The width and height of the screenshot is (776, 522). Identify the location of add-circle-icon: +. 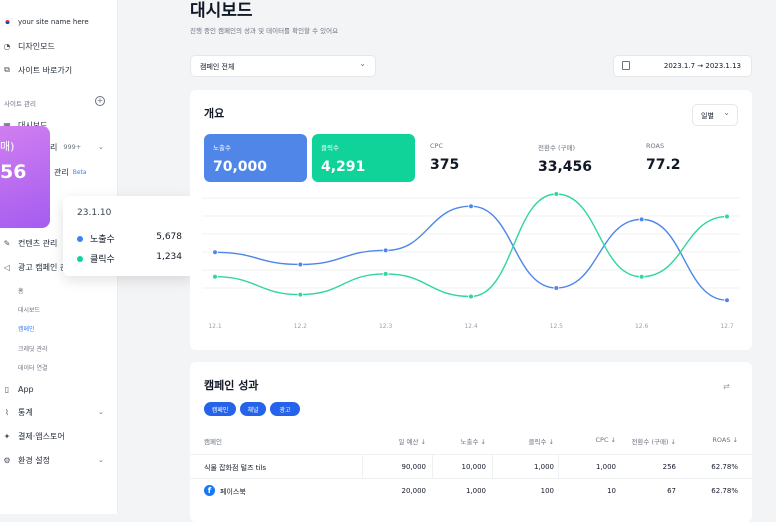
(100, 101).